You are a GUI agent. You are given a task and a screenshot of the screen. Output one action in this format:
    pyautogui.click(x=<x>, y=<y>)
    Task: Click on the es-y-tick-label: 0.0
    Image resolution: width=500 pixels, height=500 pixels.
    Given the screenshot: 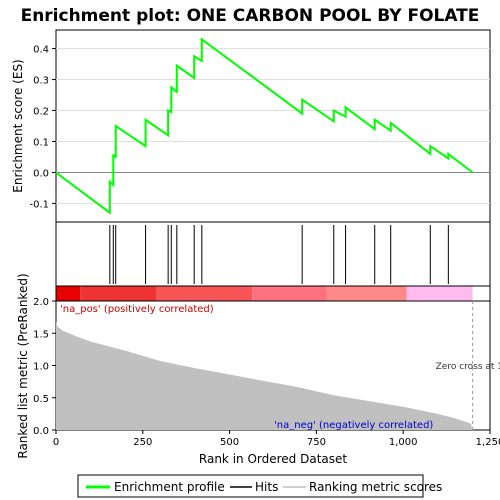 What is the action you would take?
    pyautogui.click(x=41, y=173)
    